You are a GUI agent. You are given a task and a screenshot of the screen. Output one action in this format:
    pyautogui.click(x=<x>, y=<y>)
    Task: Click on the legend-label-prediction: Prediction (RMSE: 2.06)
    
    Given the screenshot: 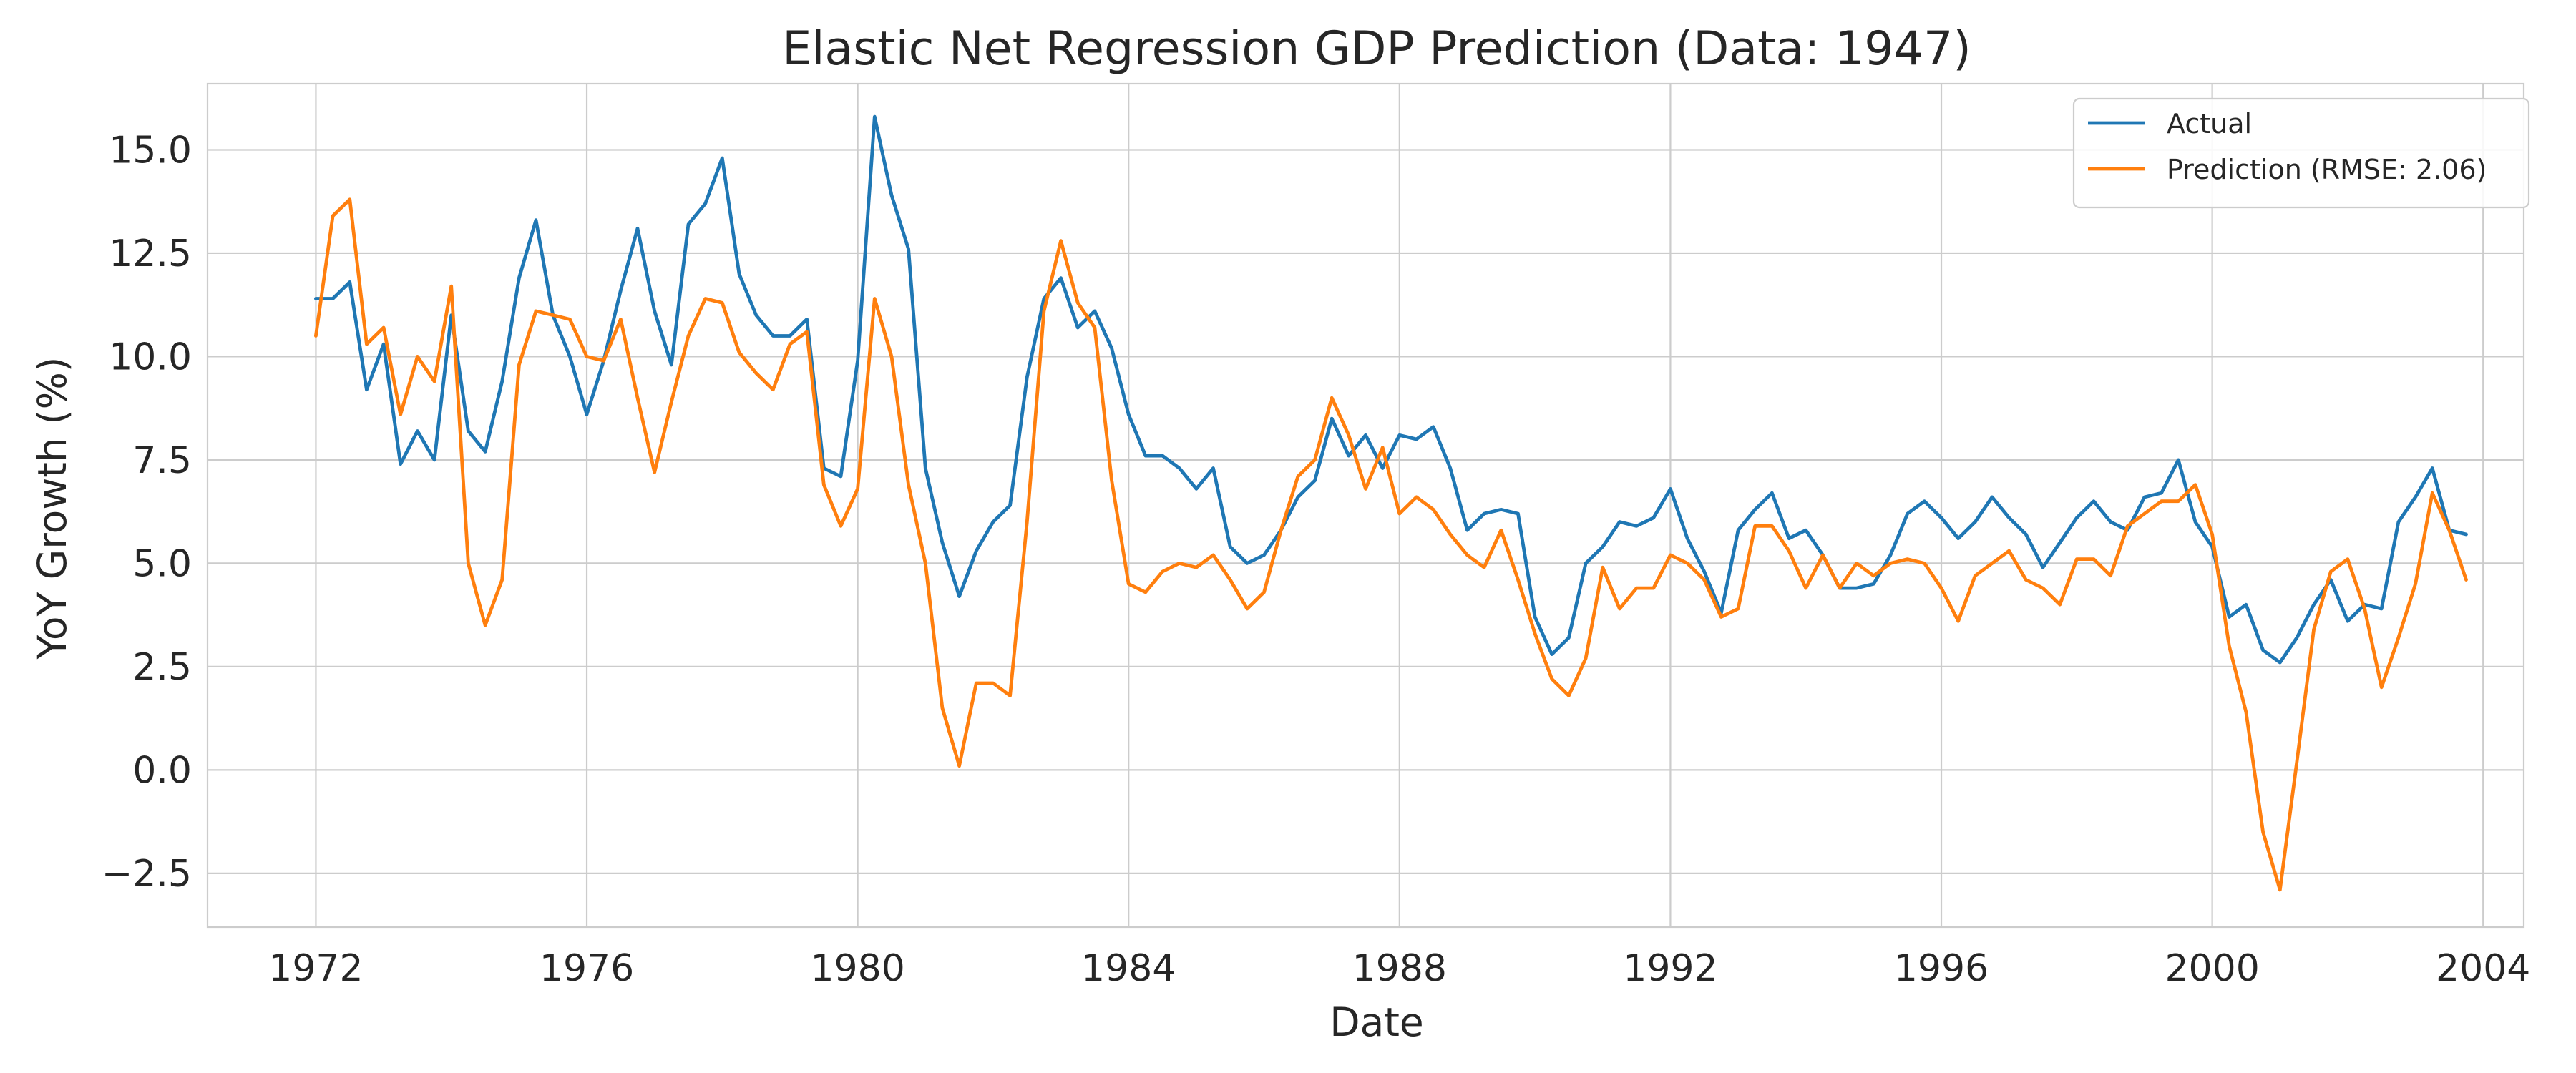 What is the action you would take?
    pyautogui.click(x=2327, y=169)
    